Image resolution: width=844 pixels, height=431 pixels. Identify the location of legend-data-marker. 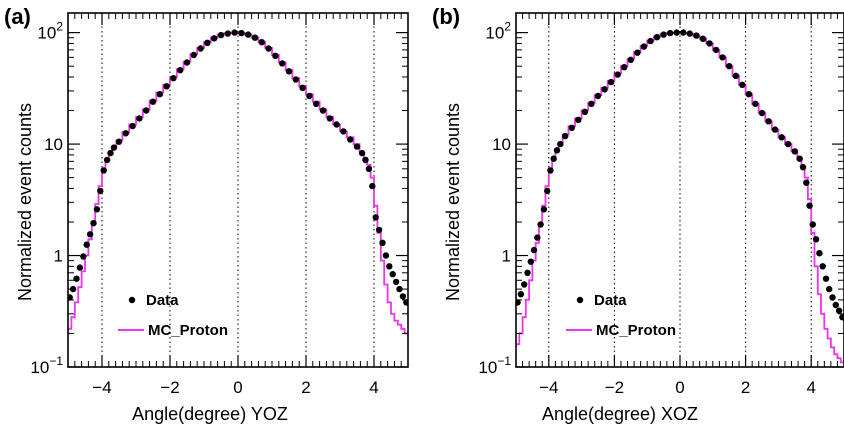
(132, 300).